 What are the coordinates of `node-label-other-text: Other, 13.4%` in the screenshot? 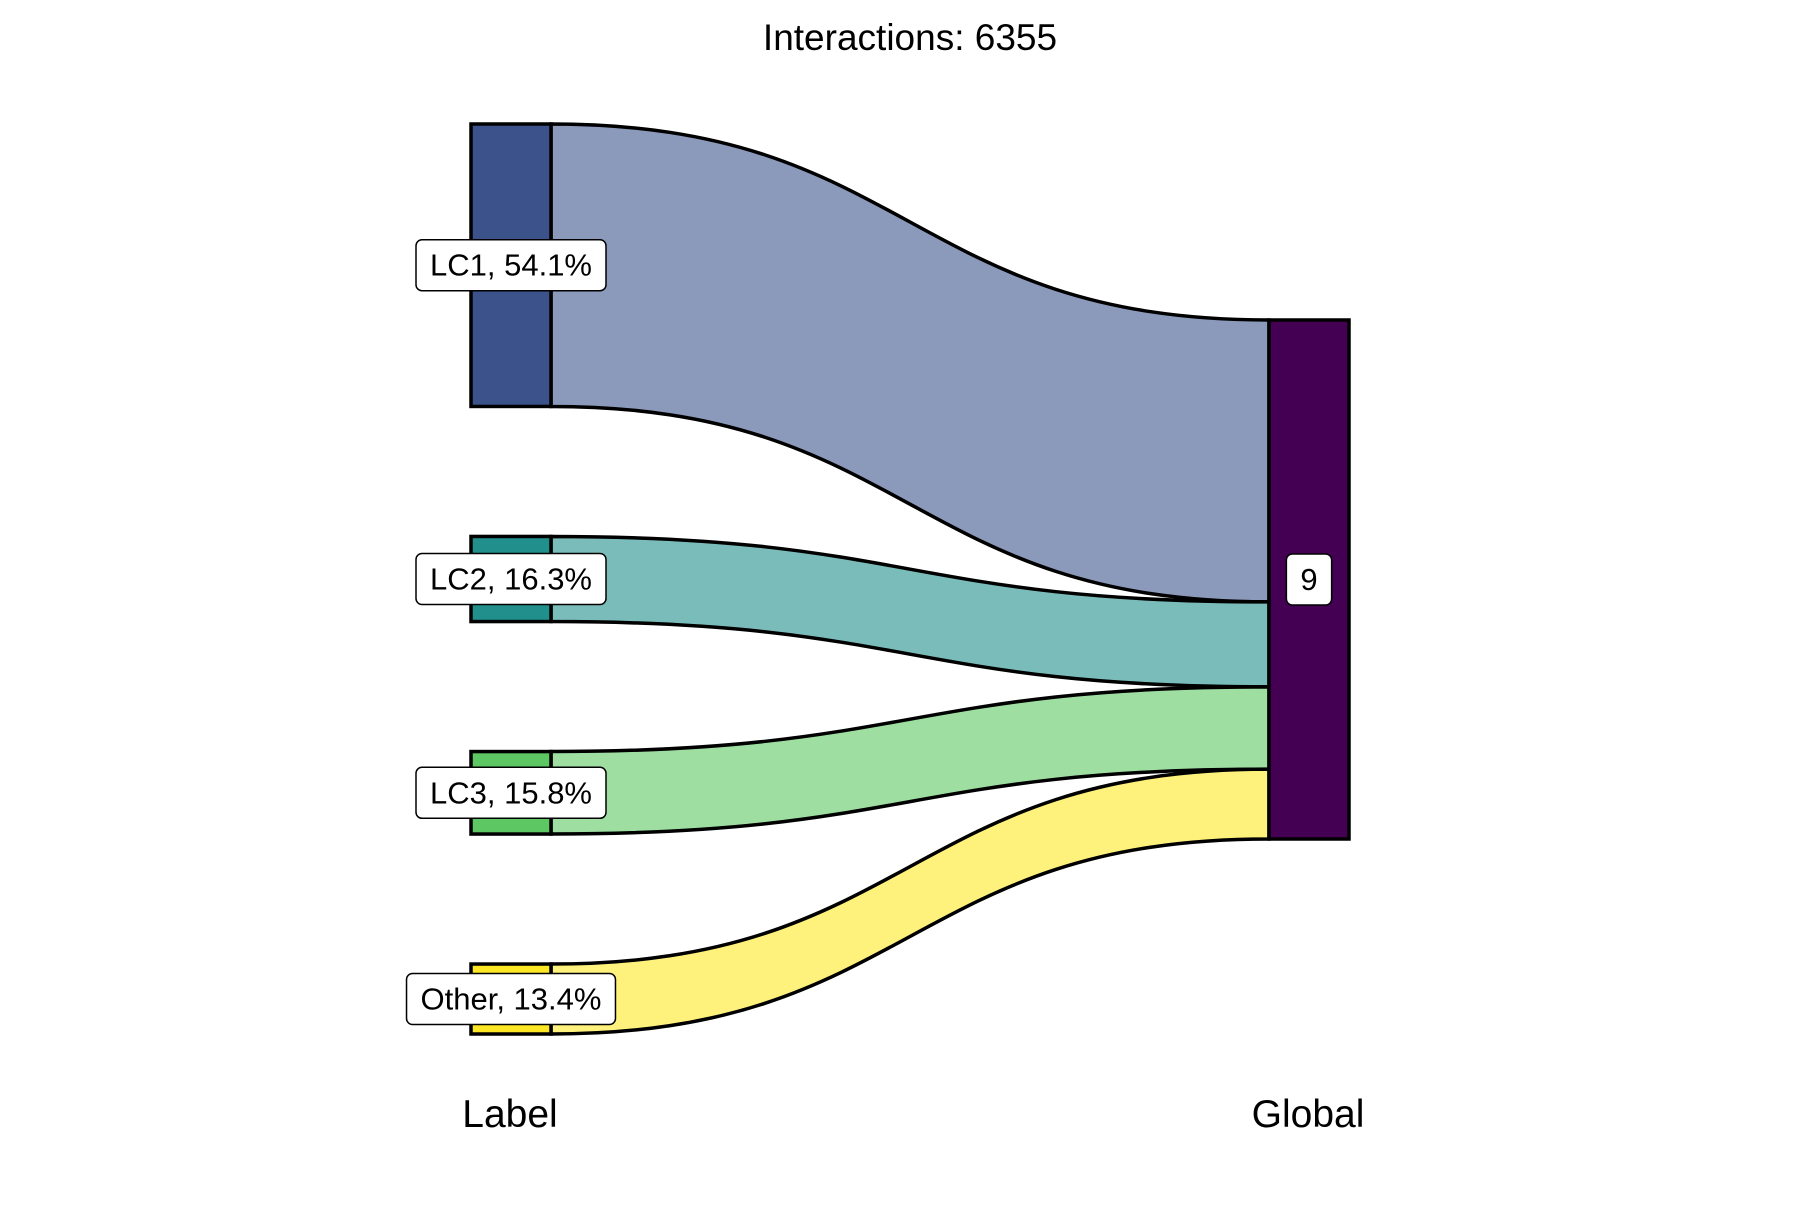 It's located at (511, 999).